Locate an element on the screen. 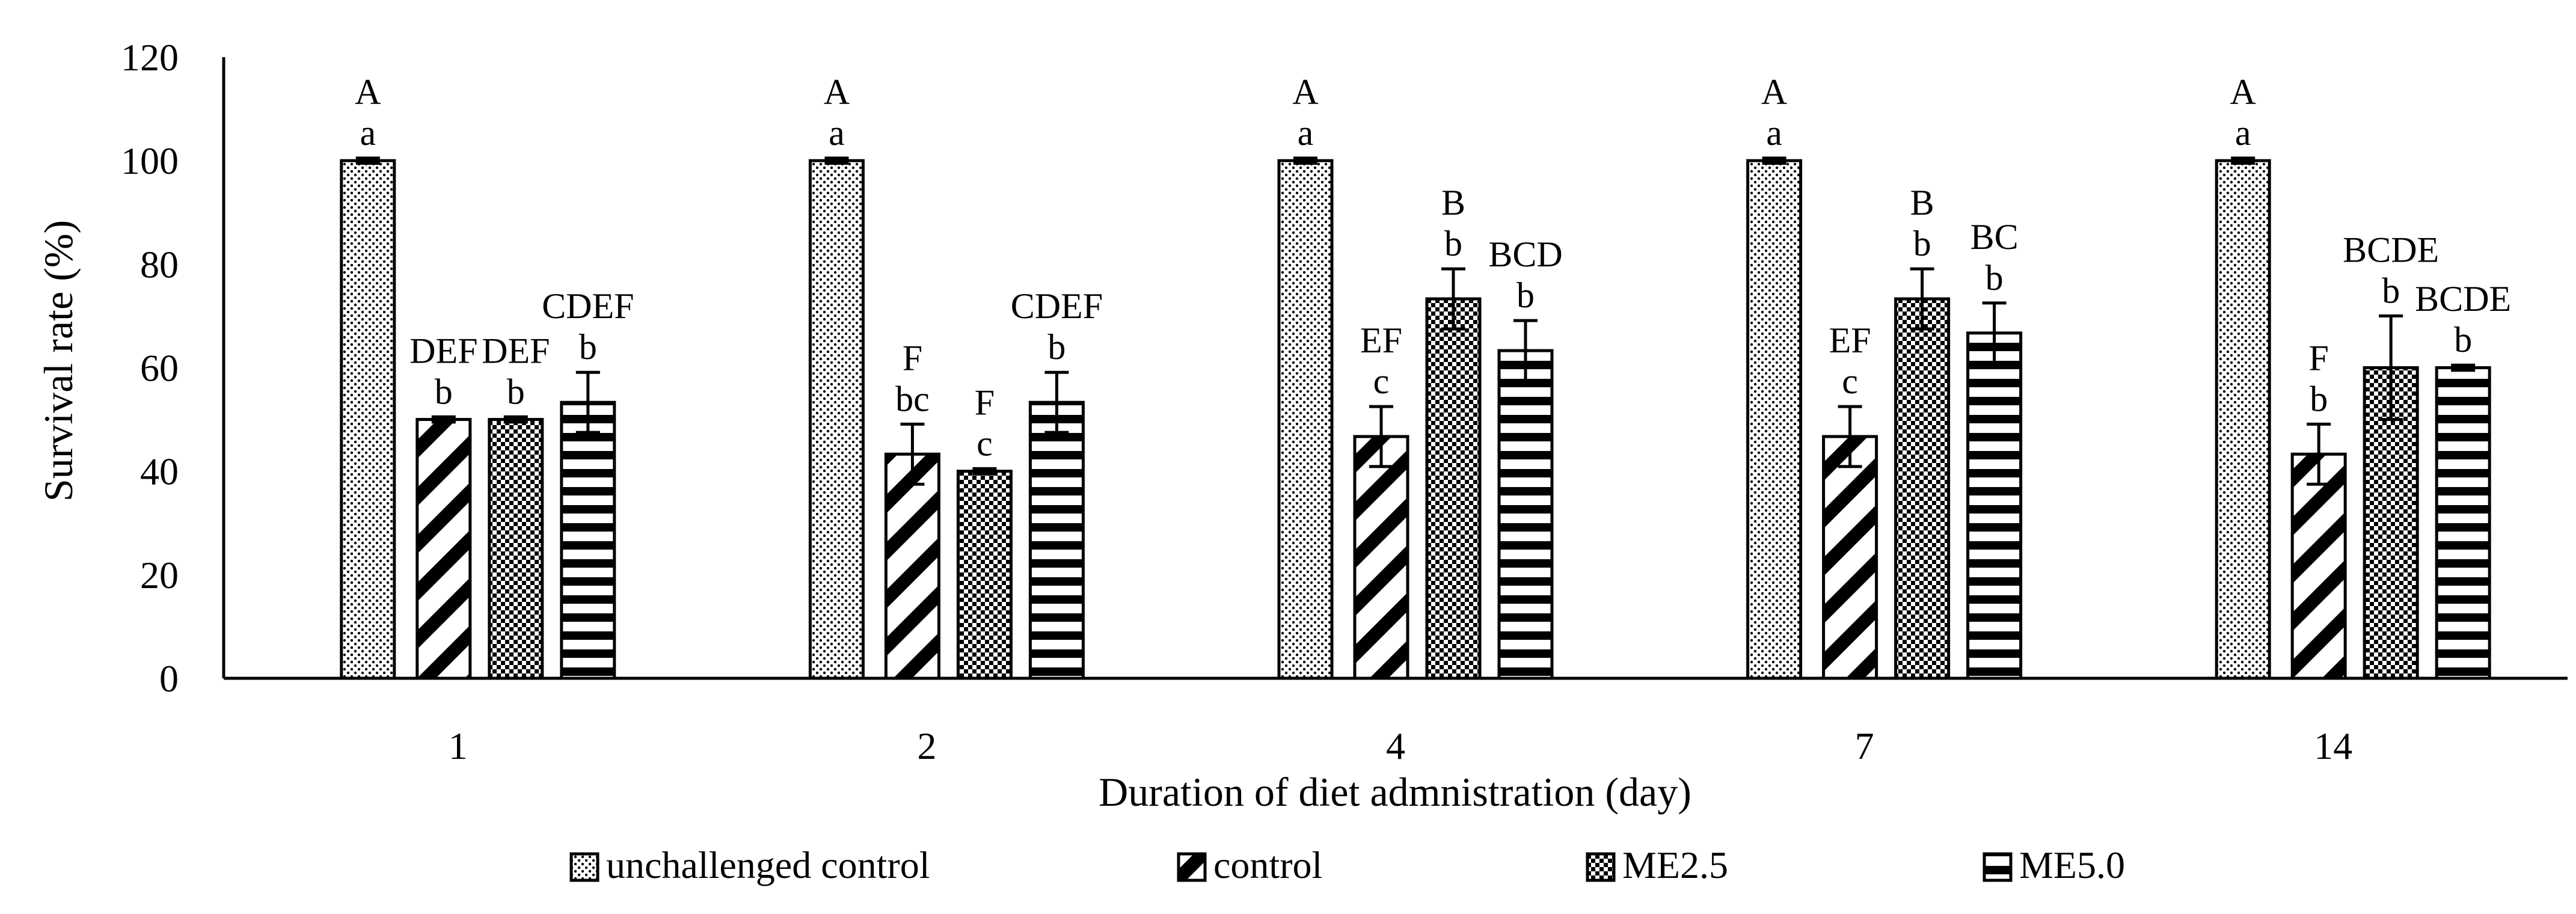  y-tick-label: 80 is located at coordinates (159, 264).